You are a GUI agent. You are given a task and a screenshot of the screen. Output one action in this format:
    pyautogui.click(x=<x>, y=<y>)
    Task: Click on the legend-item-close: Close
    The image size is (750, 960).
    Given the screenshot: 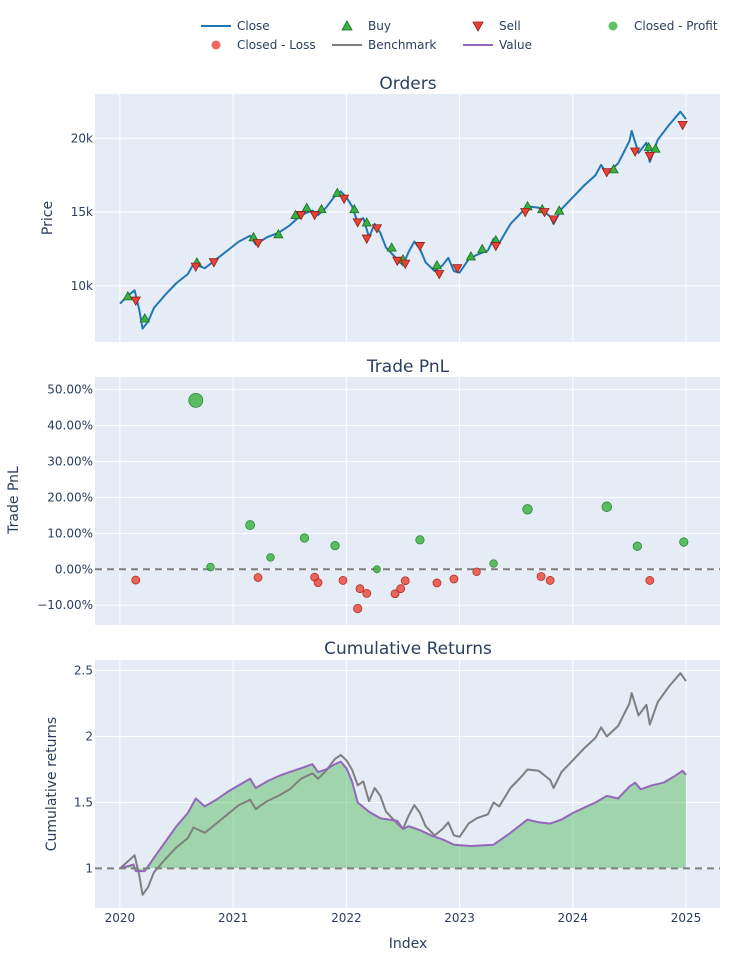 What is the action you would take?
    pyautogui.click(x=235, y=26)
    